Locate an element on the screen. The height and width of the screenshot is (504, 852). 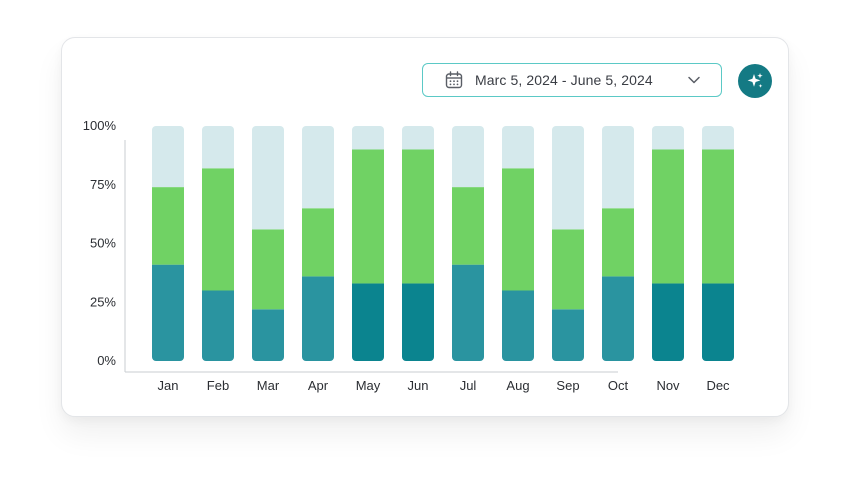
bar-group-apr is located at coordinates (318, 243).